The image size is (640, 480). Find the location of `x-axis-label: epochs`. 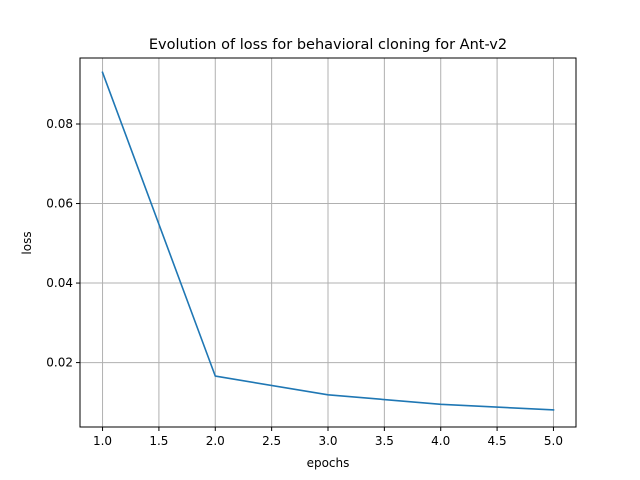

x-axis-label: epochs is located at coordinates (328, 463).